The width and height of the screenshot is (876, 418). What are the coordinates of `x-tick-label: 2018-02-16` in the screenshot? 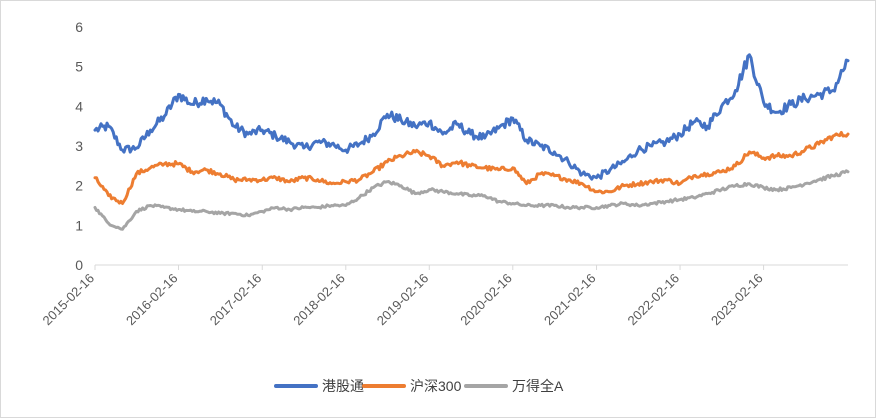 It's located at (319, 300).